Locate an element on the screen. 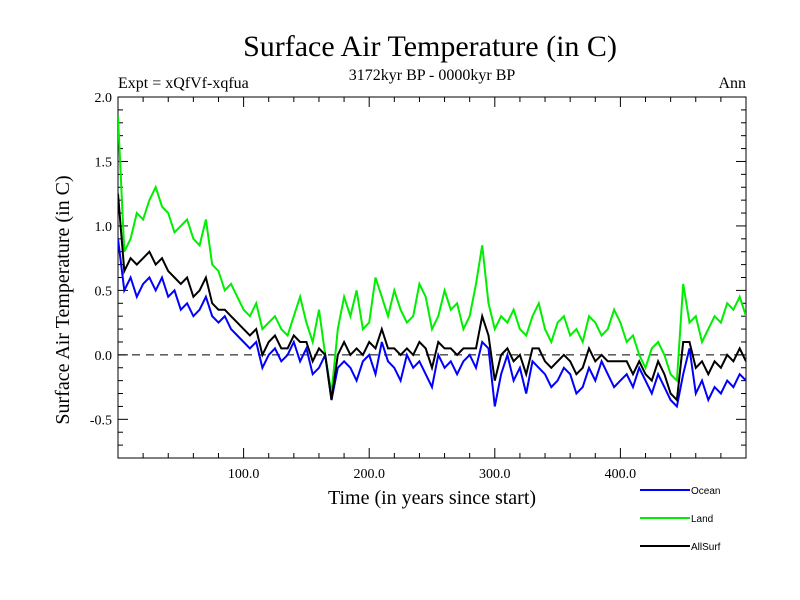 The width and height of the screenshot is (800, 600). x-axis-label: Time (in years since start) is located at coordinates (432, 498).